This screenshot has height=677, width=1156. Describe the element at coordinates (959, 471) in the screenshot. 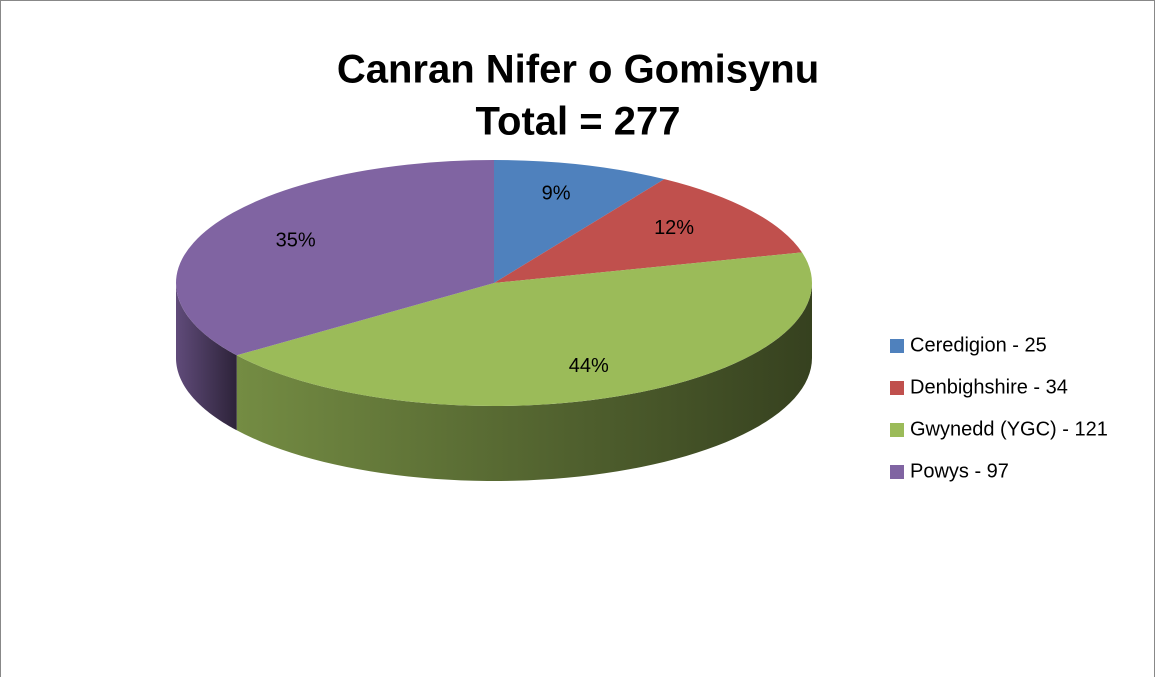

I see `legend-label: Powys - 97` at that location.